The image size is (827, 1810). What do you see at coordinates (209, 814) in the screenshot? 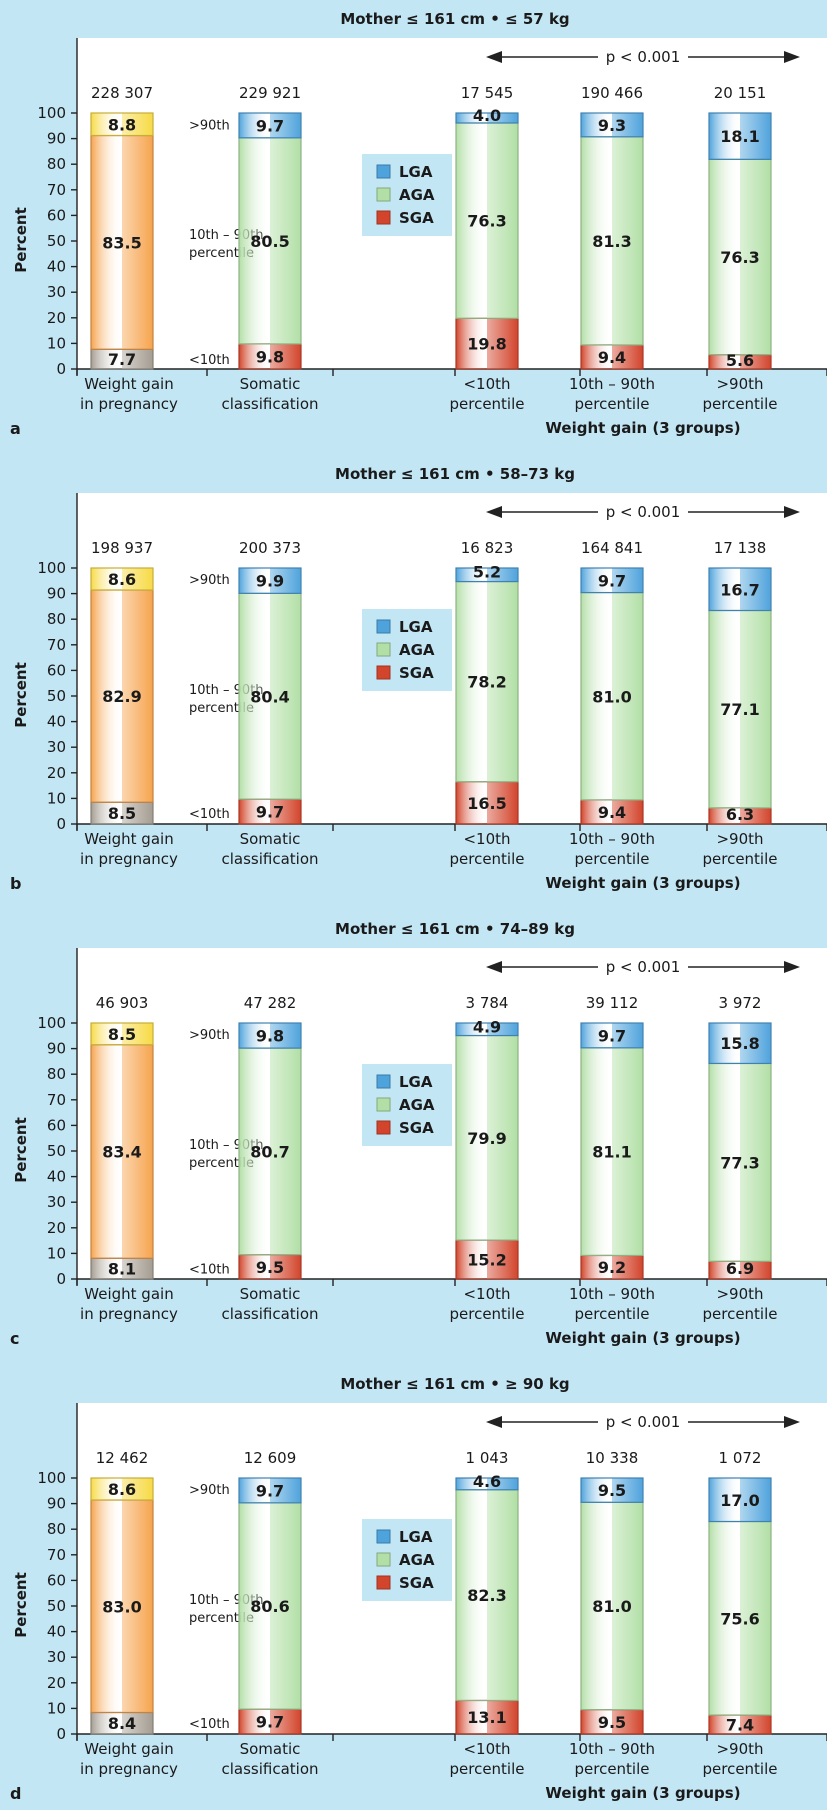
I see `percentile-label-lt10: <10th` at bounding box center [209, 814].